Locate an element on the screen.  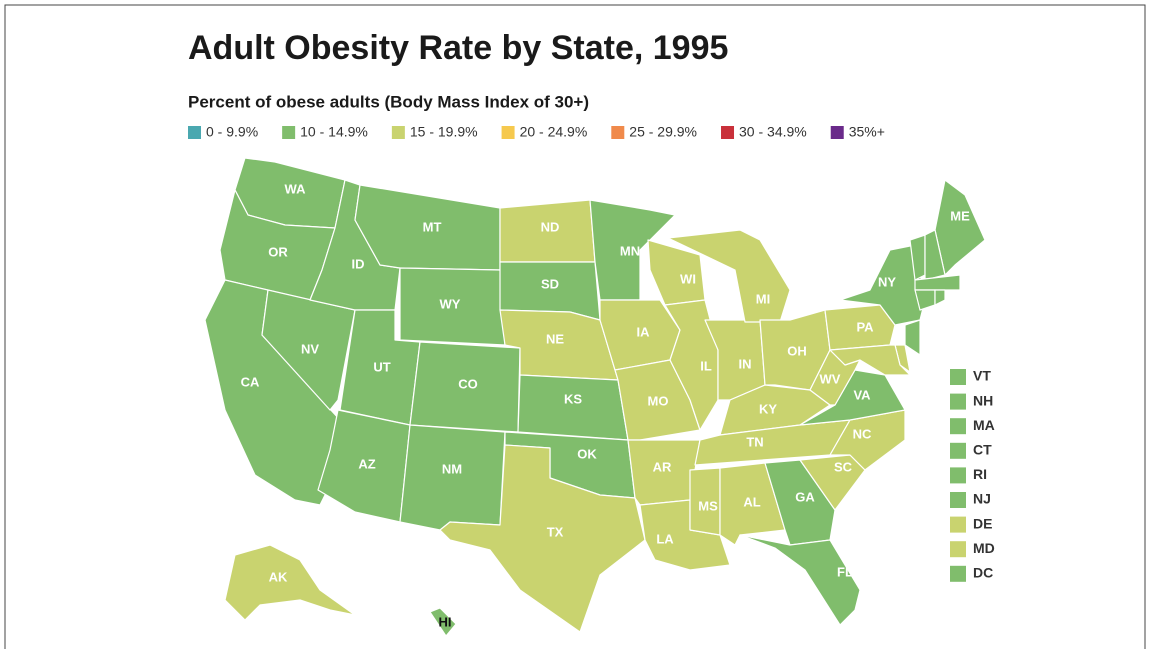
state-label: AR is located at coordinates (662, 466).